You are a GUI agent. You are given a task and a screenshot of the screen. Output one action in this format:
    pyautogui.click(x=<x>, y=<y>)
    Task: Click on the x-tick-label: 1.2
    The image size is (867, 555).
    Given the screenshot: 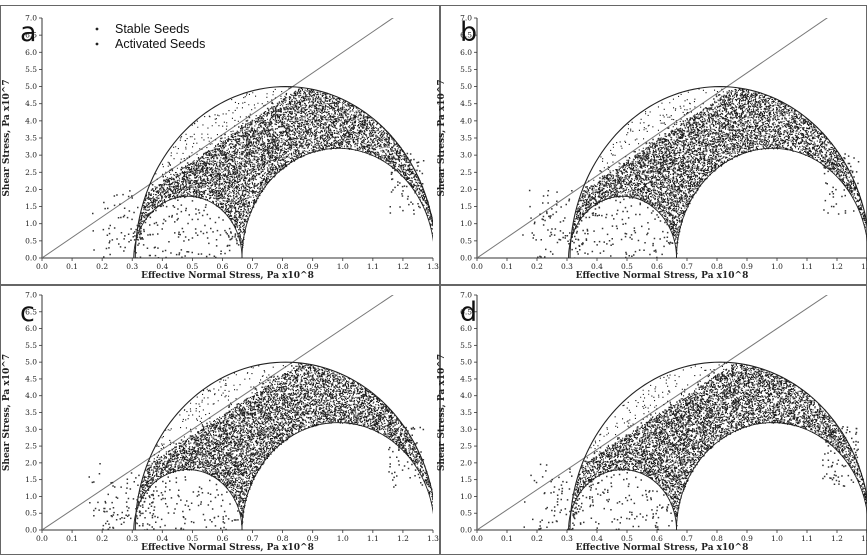 What is the action you would take?
    pyautogui.click(x=403, y=538)
    